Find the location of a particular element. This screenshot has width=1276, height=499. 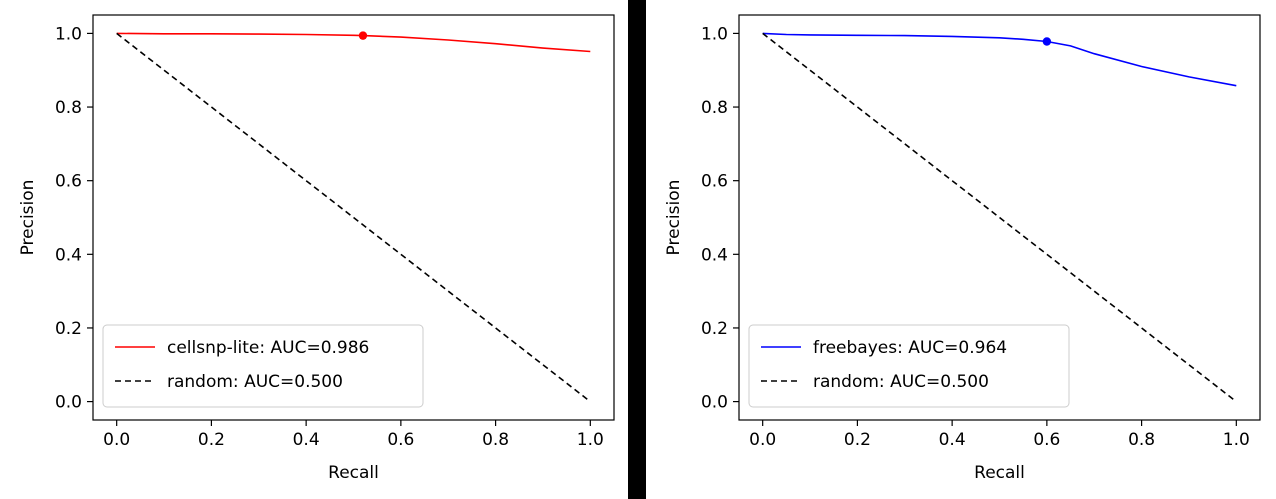

legend-label: cellsnp-lite: AUC=0.986 is located at coordinates (268, 348).